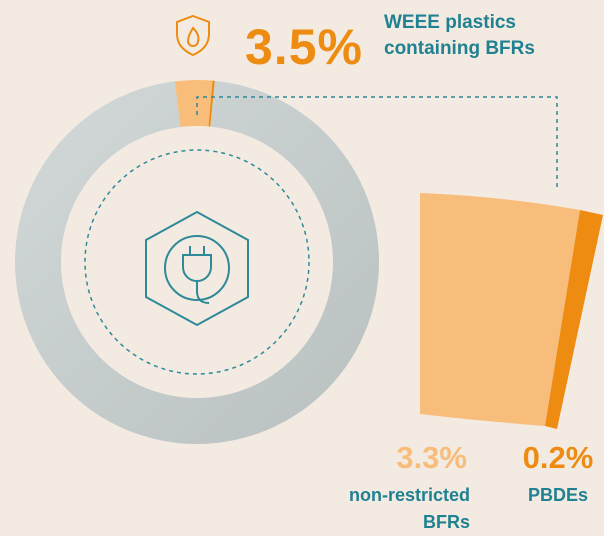 Image resolution: width=604 pixels, height=536 pixels. I want to click on value-label: 0.2%, so click(558, 457).